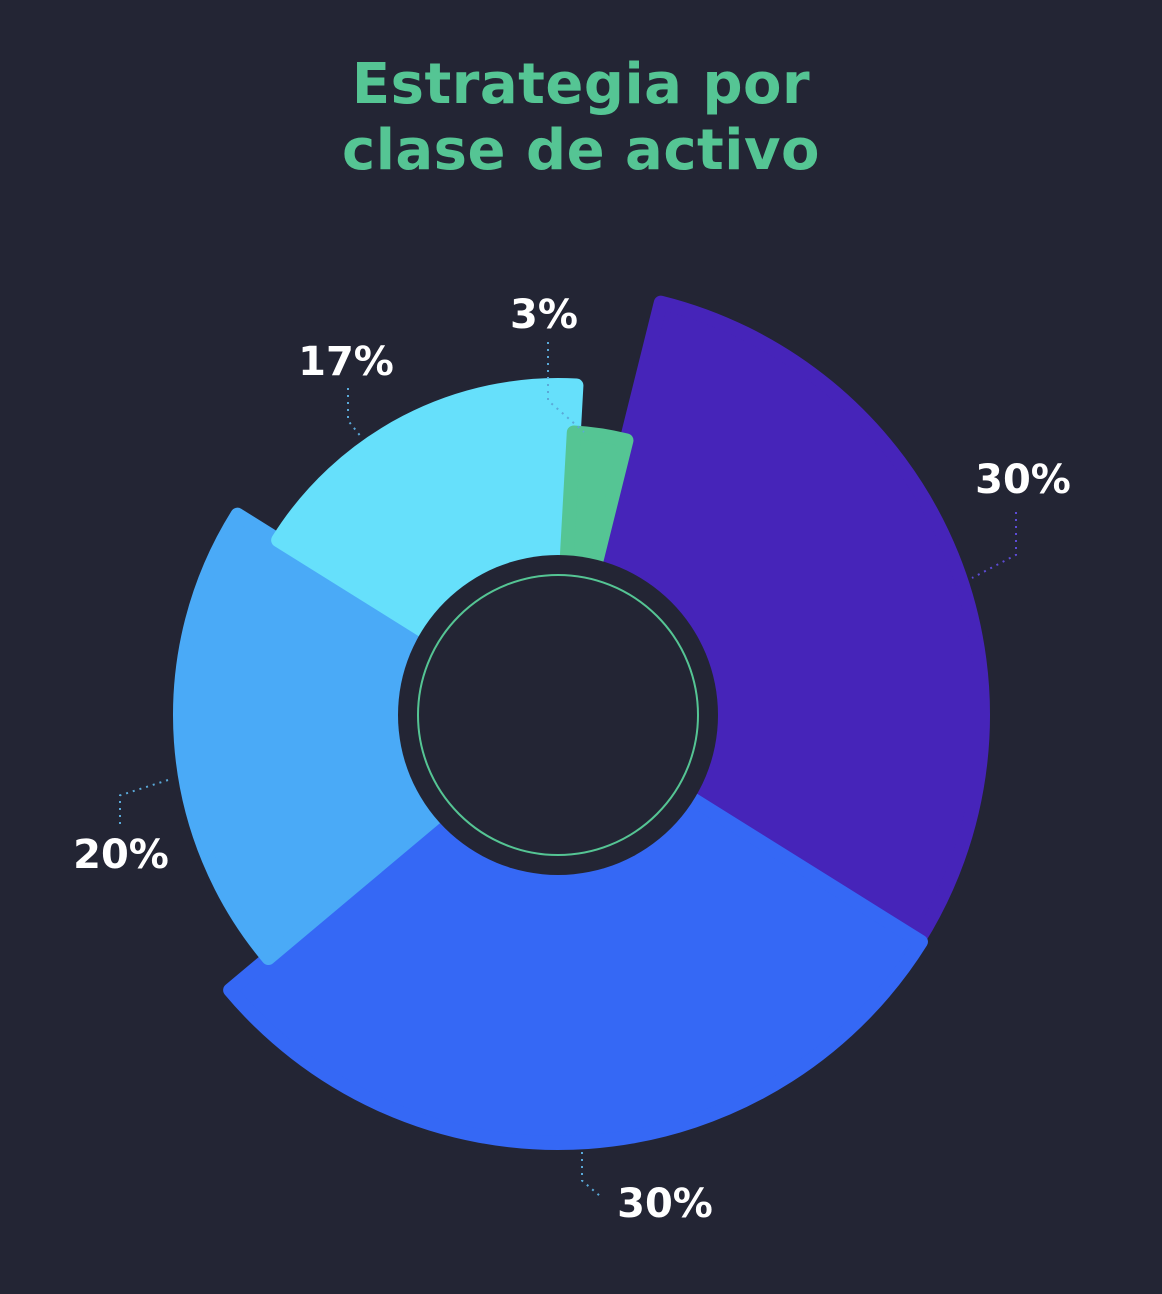 This screenshot has width=1162, height=1294. I want to click on chart-center, so click(558, 715).